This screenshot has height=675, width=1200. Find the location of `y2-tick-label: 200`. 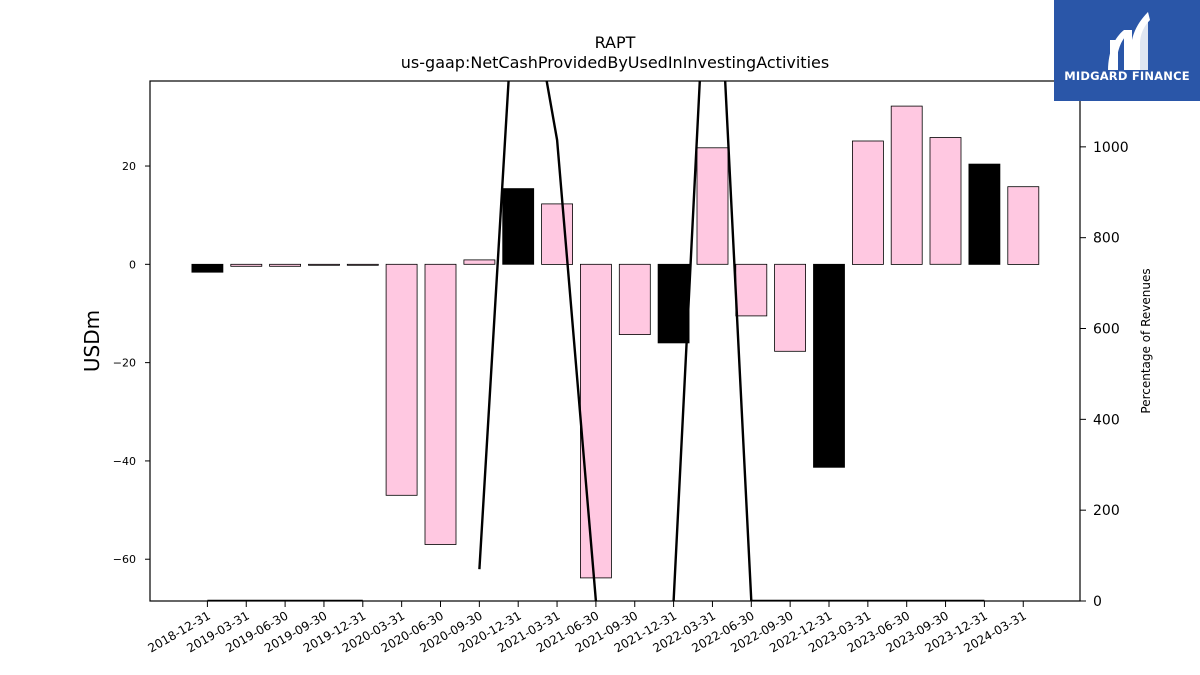

y2-tick-label: 200 is located at coordinates (1106, 511).